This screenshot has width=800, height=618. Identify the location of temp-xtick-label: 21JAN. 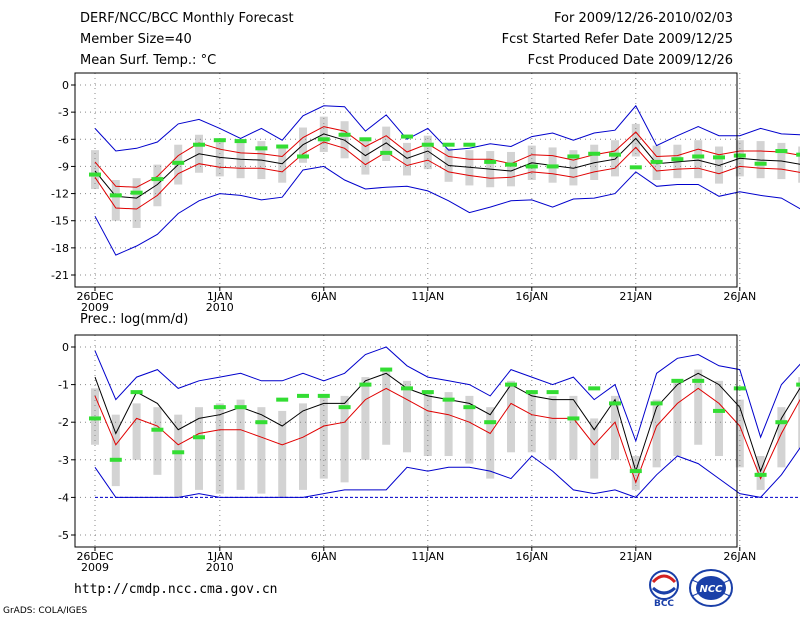
(635, 296).